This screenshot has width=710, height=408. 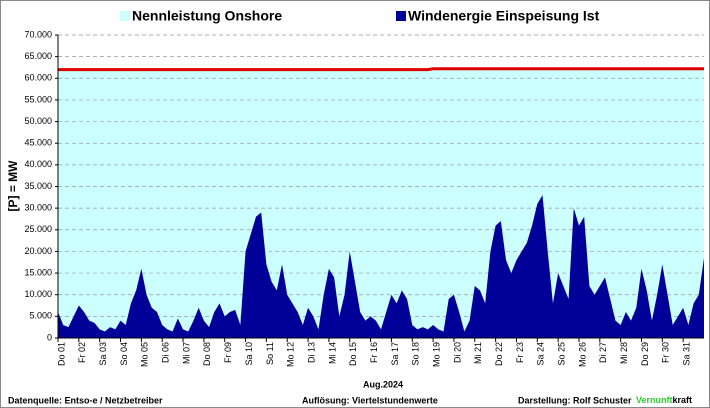 I want to click on line, so click(x=381, y=69).